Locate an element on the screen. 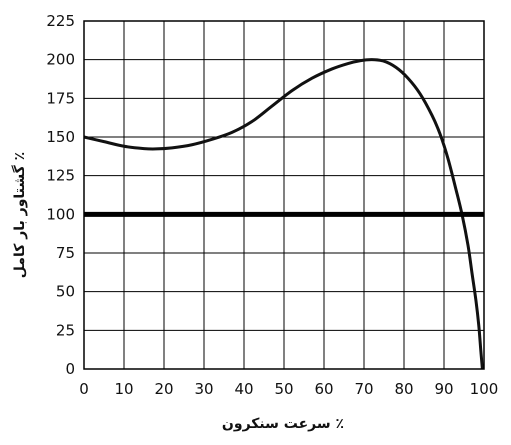  y-tick-label: 50 is located at coordinates (65, 292).